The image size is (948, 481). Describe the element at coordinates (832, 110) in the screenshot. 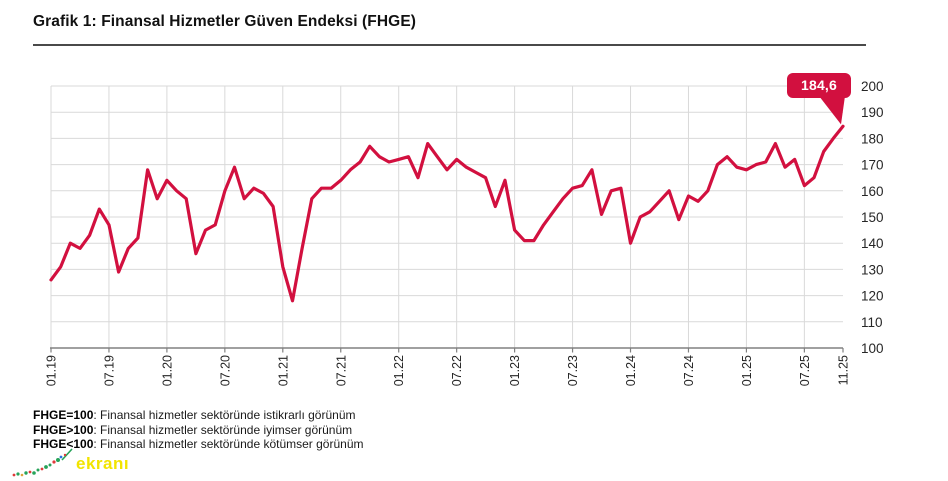

I see `badge-tail` at that location.